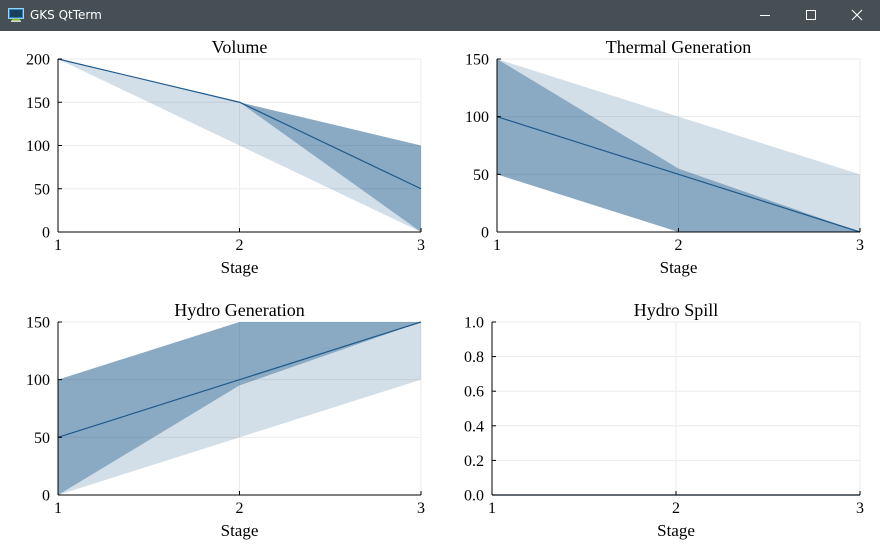 This screenshot has height=559, width=880. What do you see at coordinates (676, 310) in the screenshot?
I see `chart-title: Hydro Spill` at bounding box center [676, 310].